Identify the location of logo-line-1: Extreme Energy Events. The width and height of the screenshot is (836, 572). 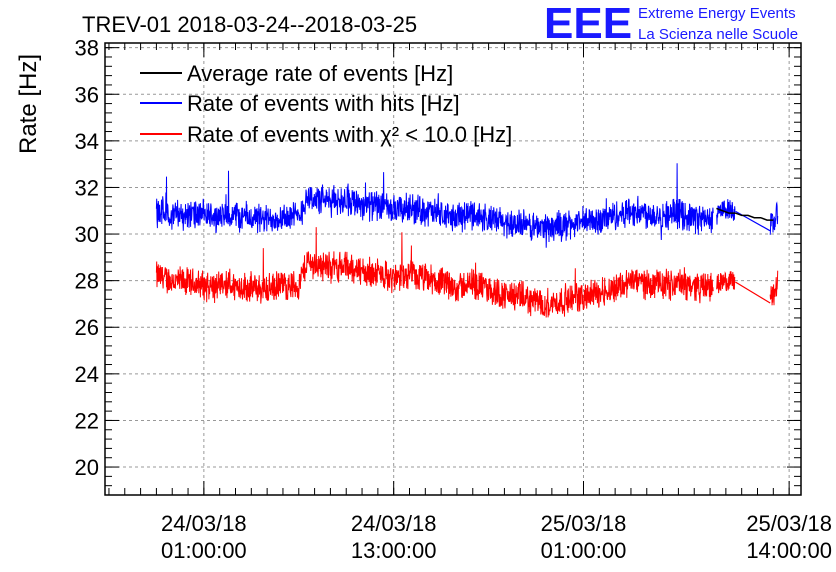
(717, 13).